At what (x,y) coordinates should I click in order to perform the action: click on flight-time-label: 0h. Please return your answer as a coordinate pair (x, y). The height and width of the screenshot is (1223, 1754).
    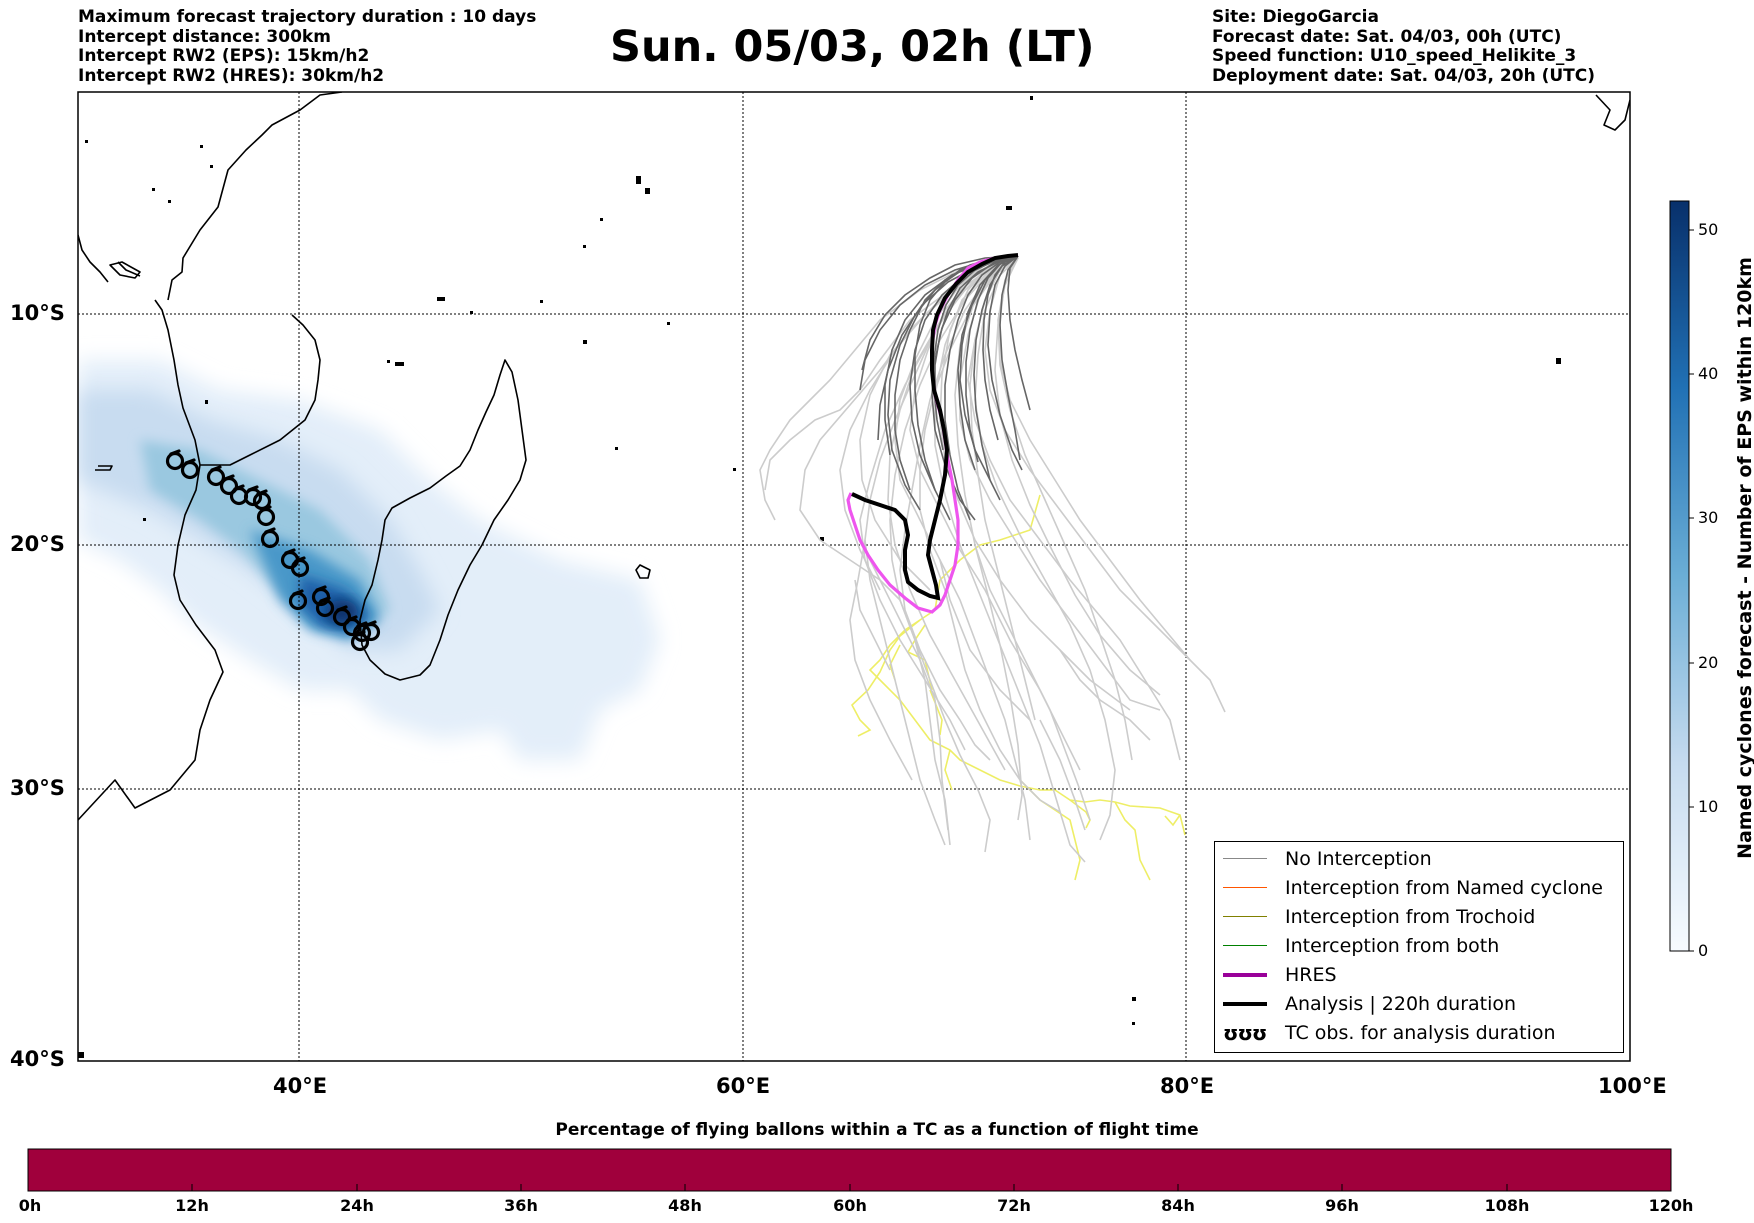
    Looking at the image, I should click on (30, 1205).